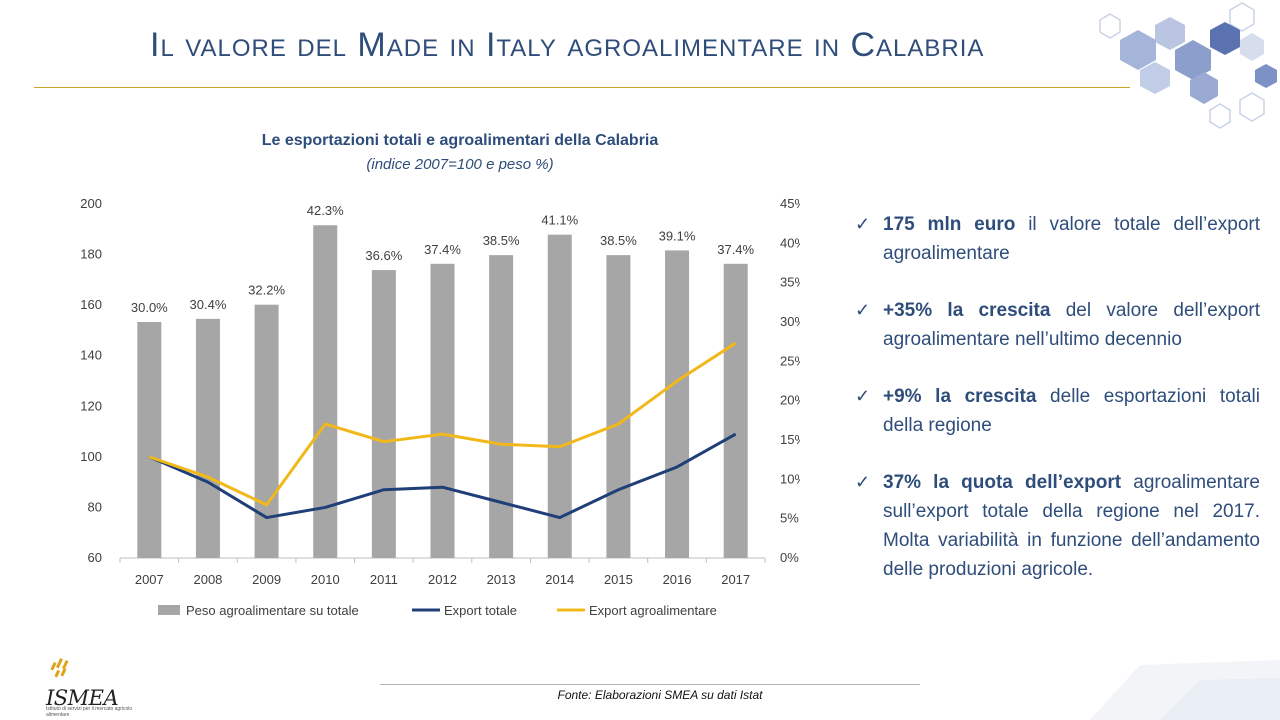 This screenshot has height=720, width=1280. I want to click on x-axis-tick-label: 2012, so click(442, 579).